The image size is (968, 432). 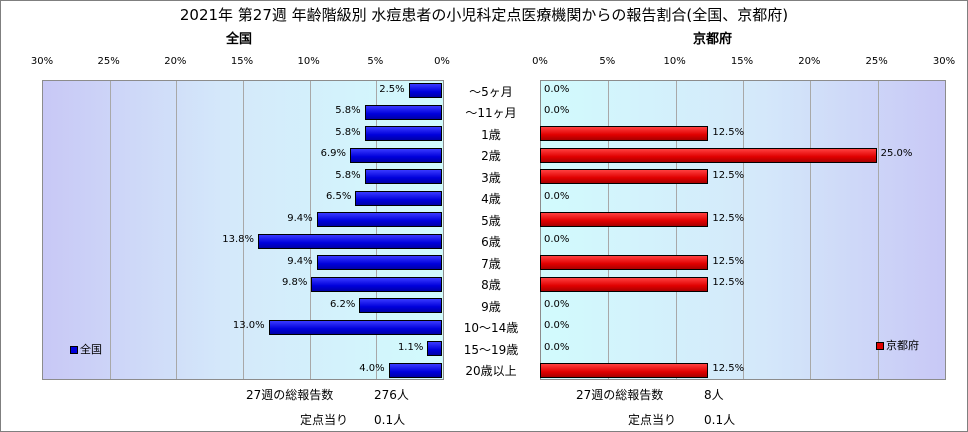 I want to click on national-panel-title: 全国, so click(x=239, y=39).